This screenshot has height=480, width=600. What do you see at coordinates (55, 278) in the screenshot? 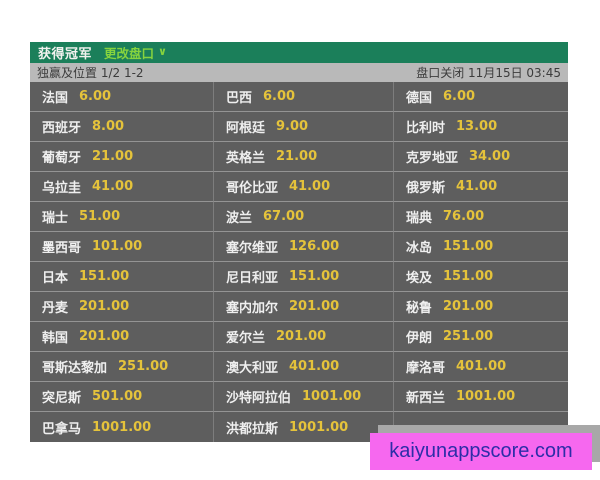
I see `team-name: 日本` at bounding box center [55, 278].